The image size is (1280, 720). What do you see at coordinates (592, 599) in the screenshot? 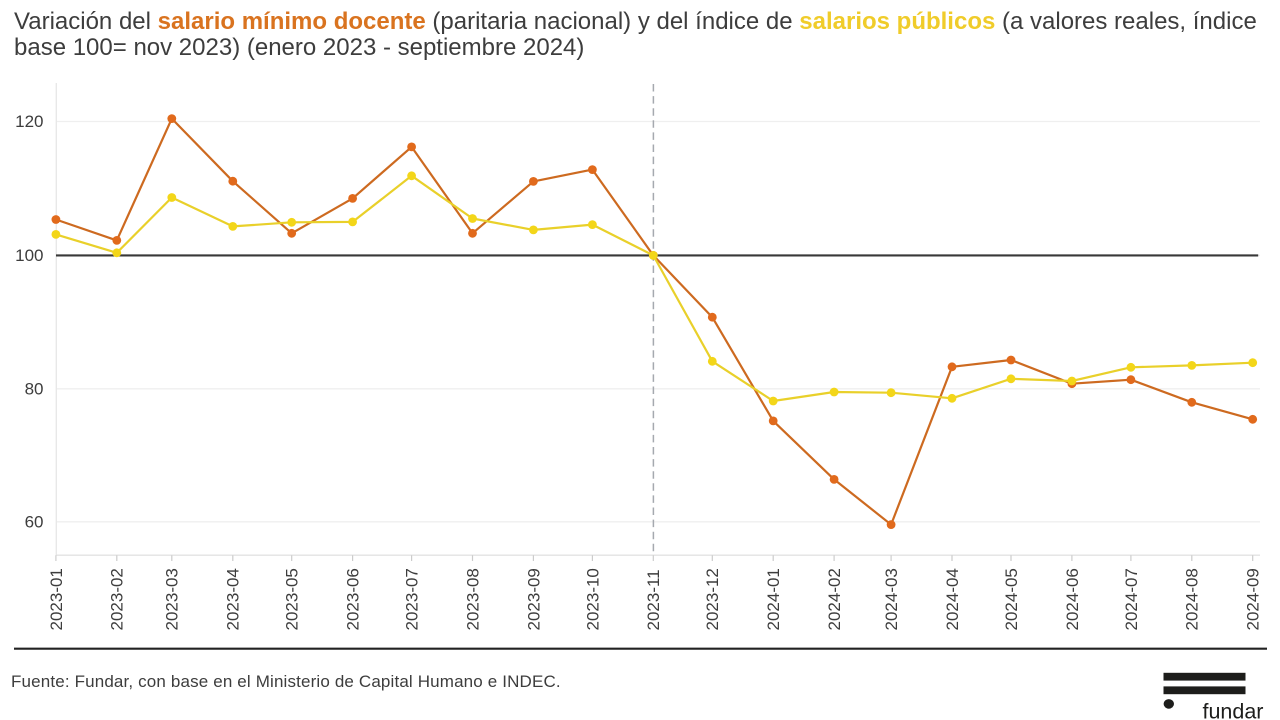
I see `svg-text: 2023-10` at bounding box center [592, 599].